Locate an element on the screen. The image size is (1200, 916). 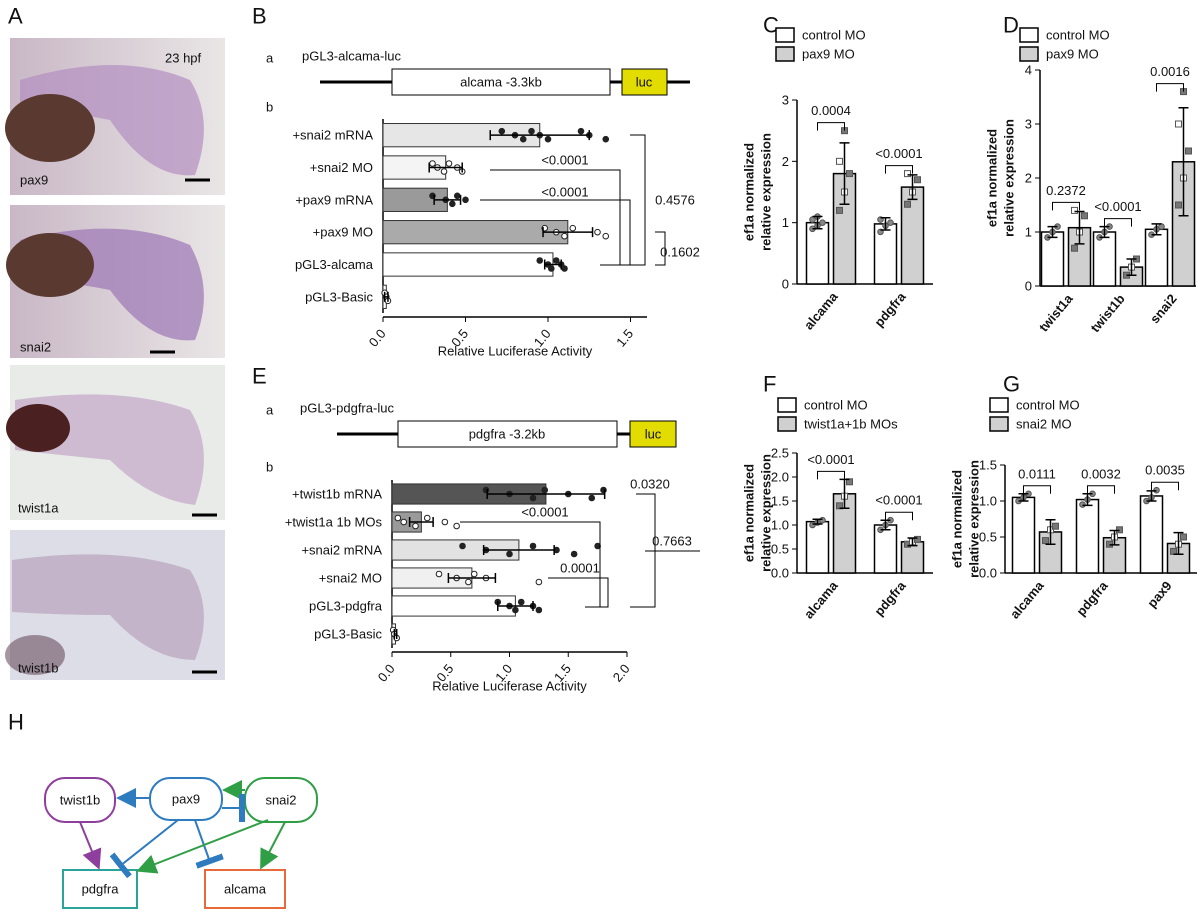
node-label: snai2 is located at coordinates (280, 800).